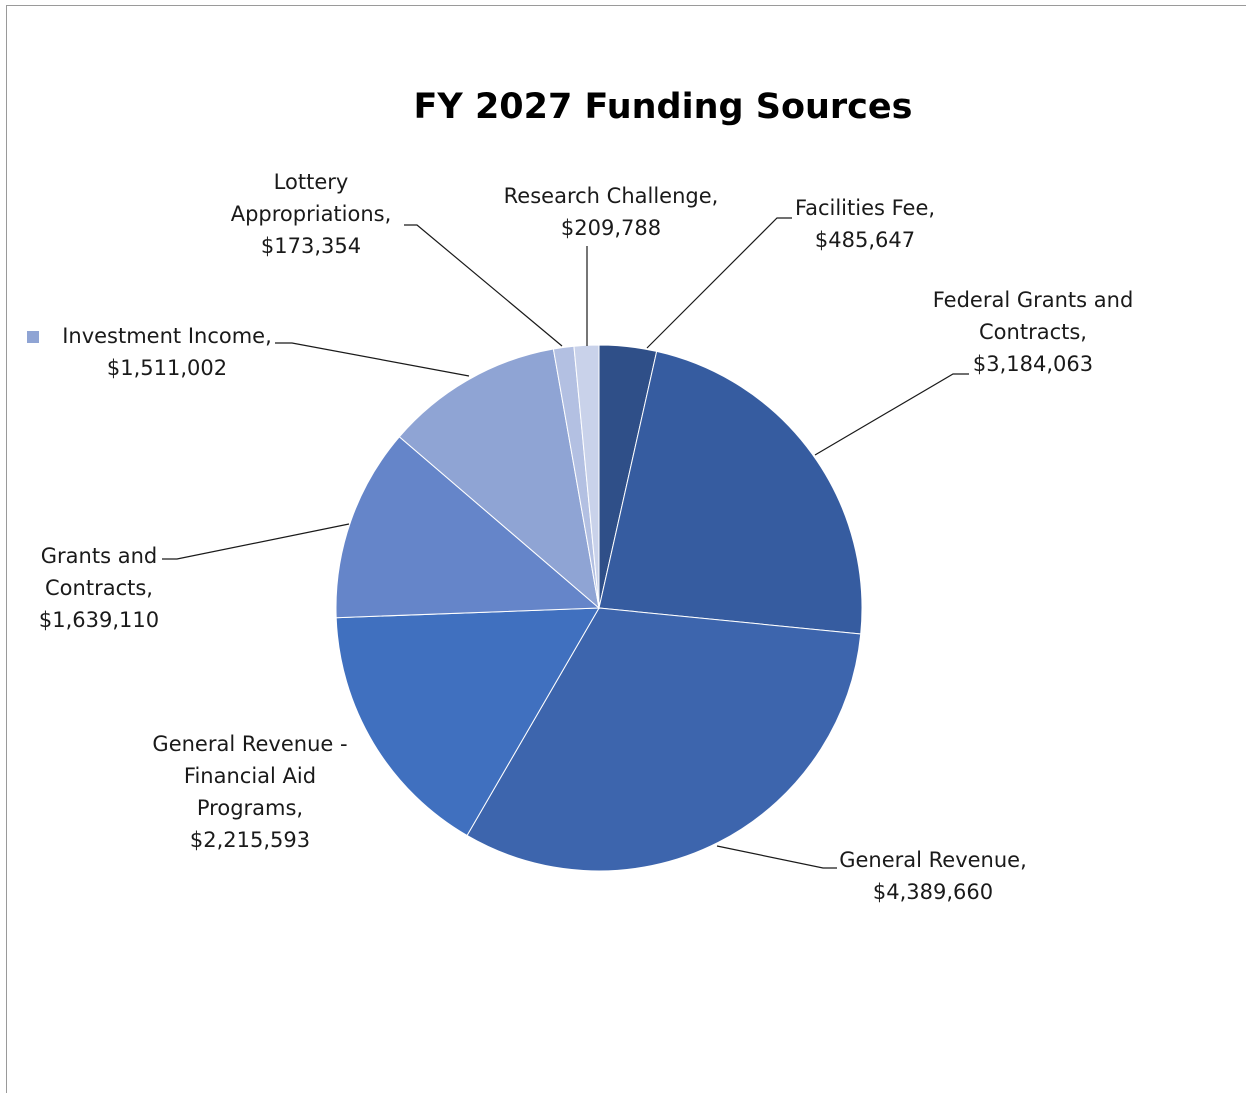  What do you see at coordinates (865, 224) in the screenshot?
I see `data-label-facilities-fee: Facilities Fee, $485,647` at bounding box center [865, 224].